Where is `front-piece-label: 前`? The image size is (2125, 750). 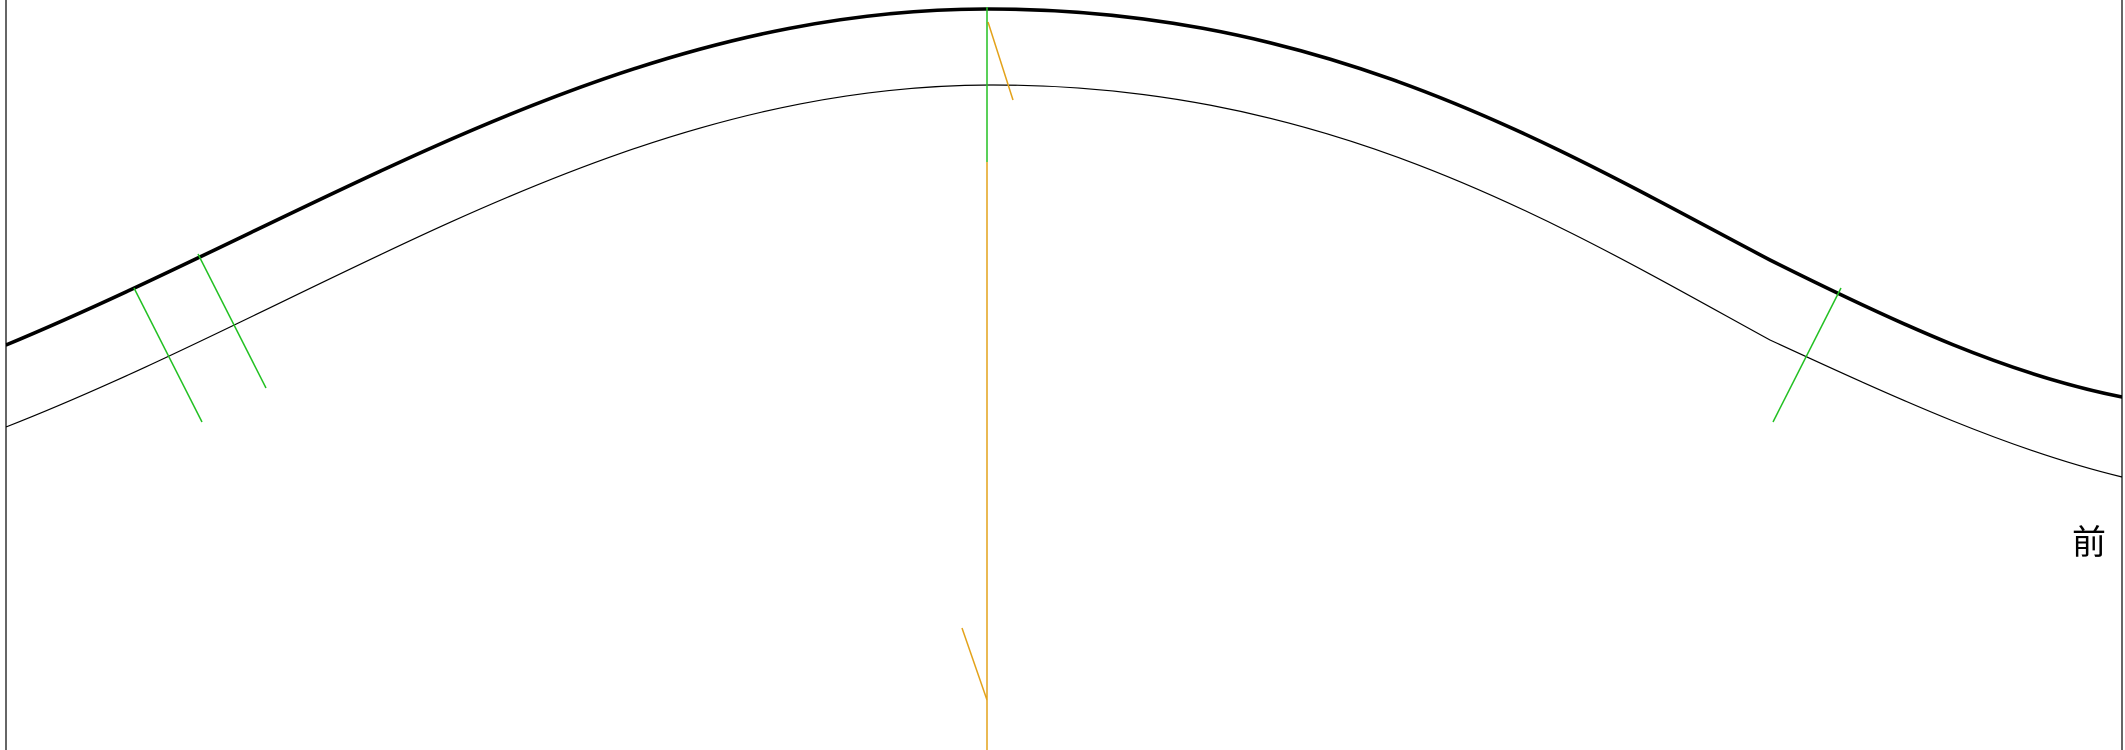
front-piece-label: 前 is located at coordinates (2089, 543).